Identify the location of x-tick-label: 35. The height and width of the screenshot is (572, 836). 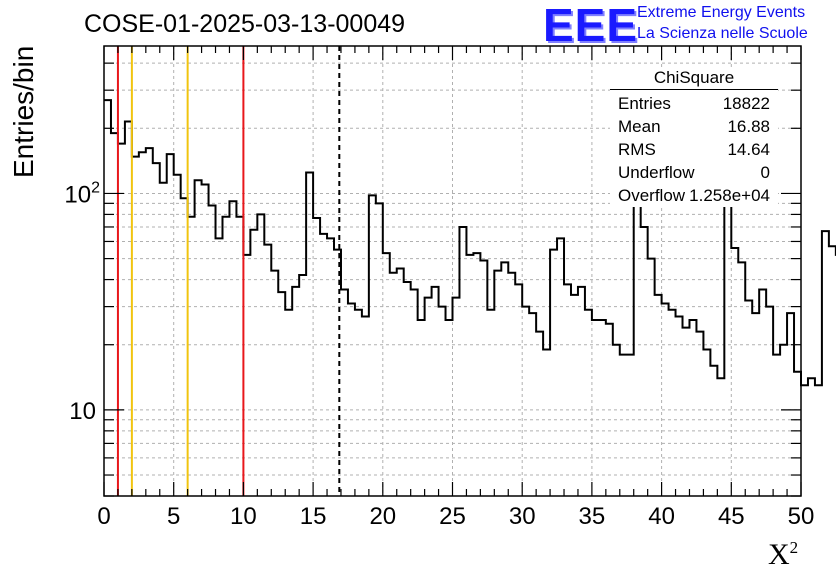
(592, 516).